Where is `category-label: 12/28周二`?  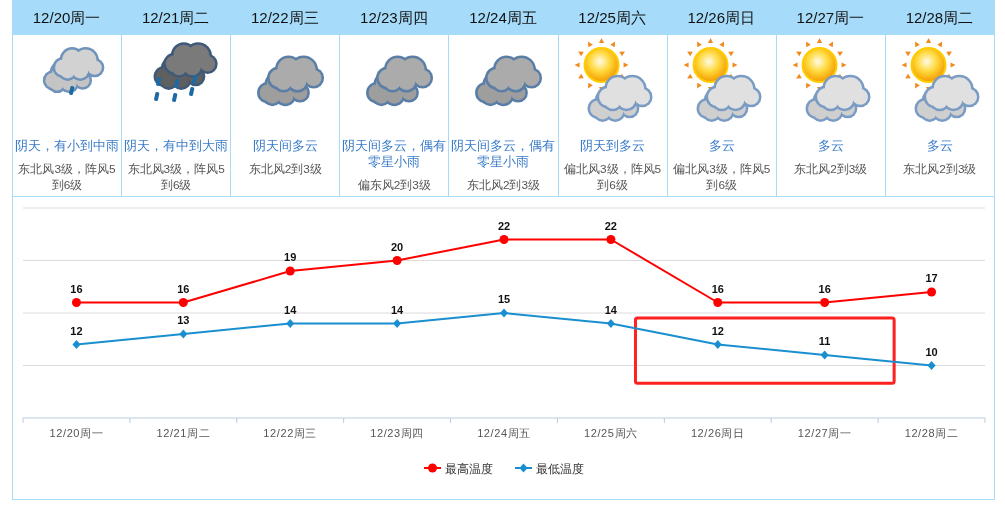 category-label: 12/28周二 is located at coordinates (939, 18).